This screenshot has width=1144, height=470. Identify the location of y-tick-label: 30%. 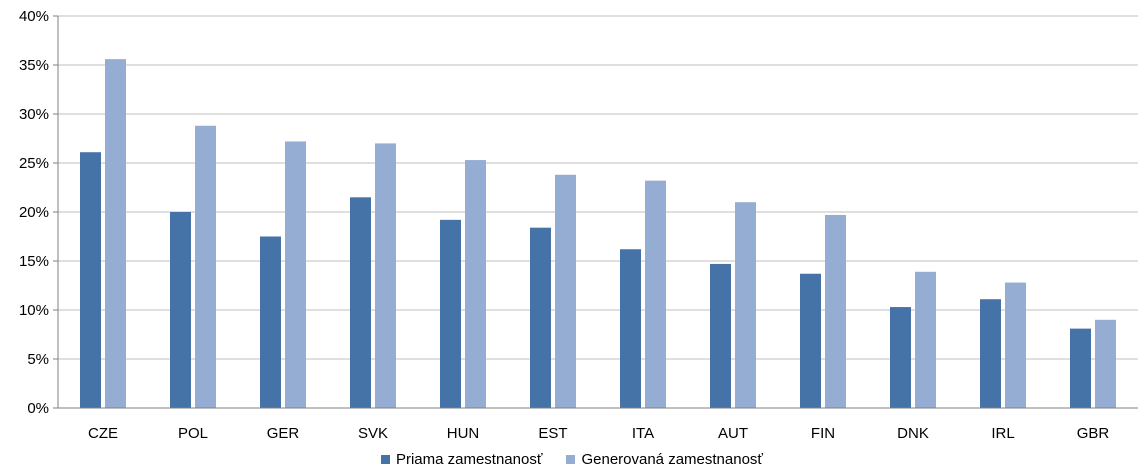
(34, 114).